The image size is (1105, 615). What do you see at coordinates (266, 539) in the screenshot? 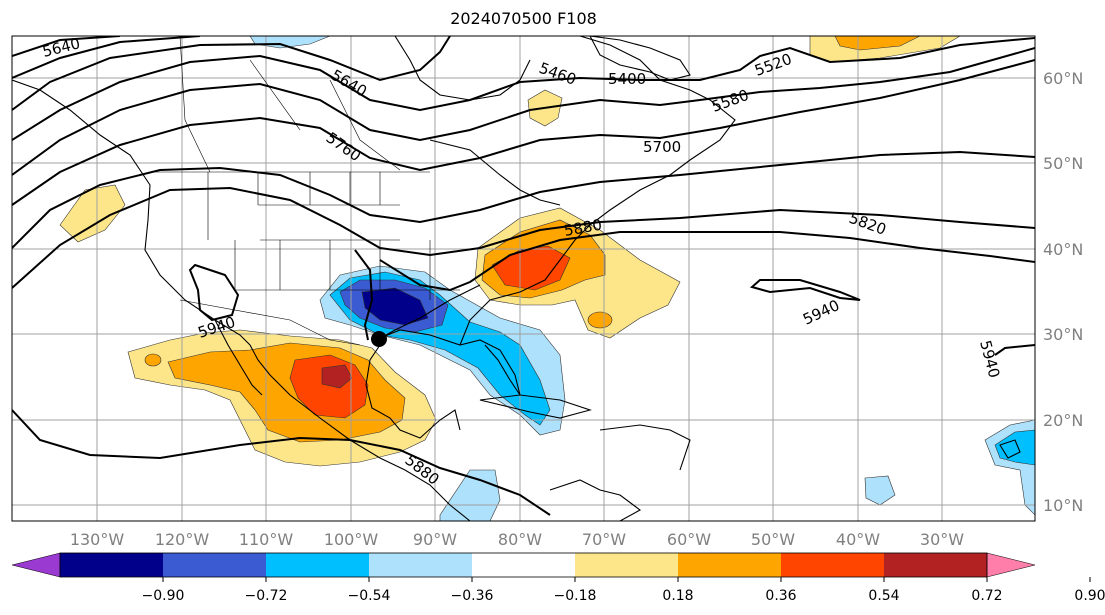
I see `lon-label: 110°W` at bounding box center [266, 539].